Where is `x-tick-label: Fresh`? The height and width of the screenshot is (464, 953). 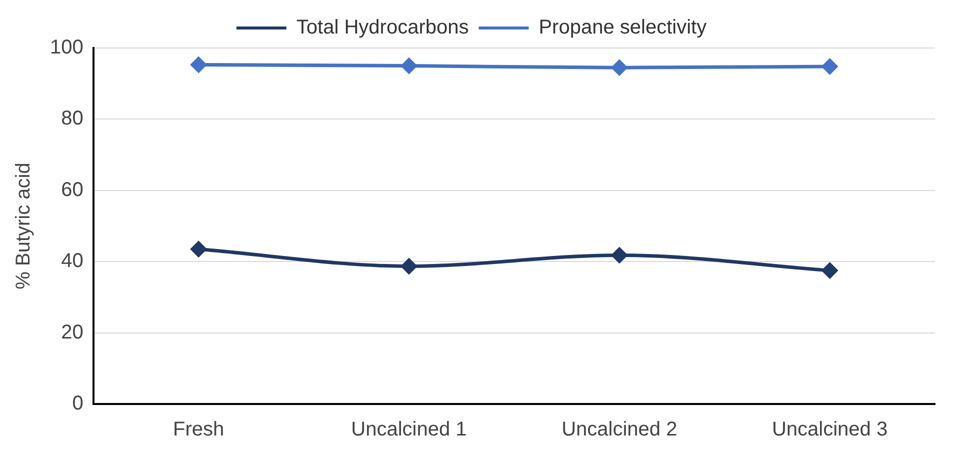
x-tick-label: Fresh is located at coordinates (198, 429).